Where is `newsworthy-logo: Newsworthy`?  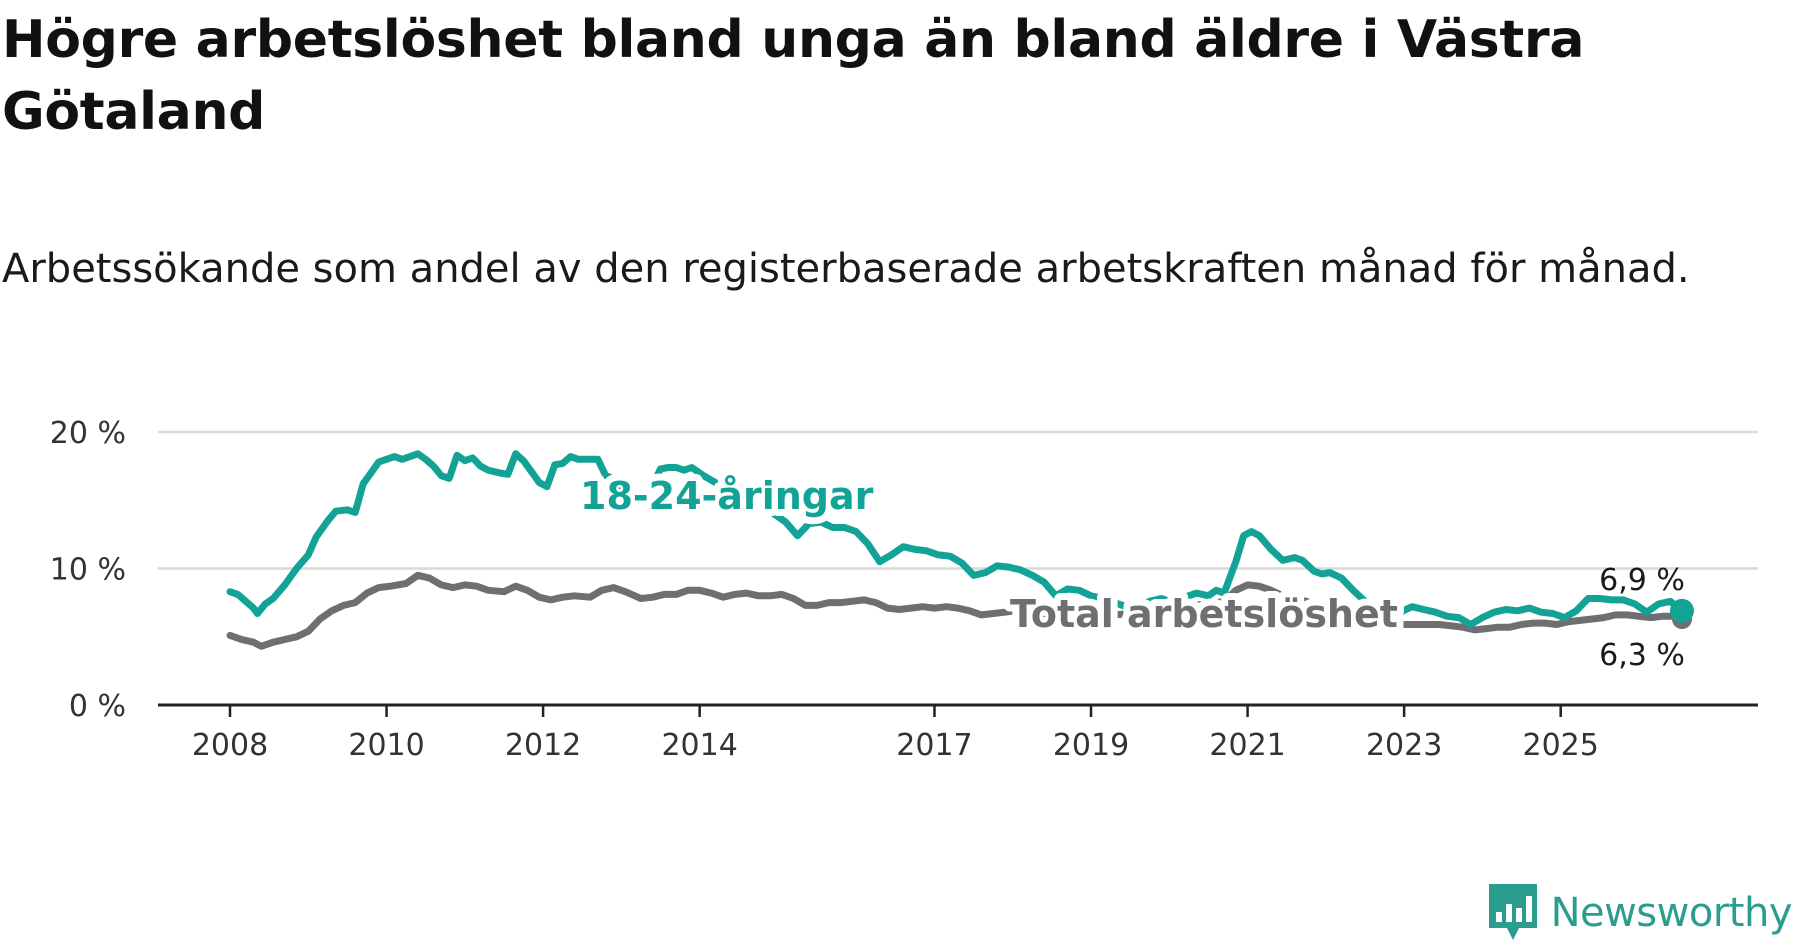
newsworthy-logo: Newsworthy is located at coordinates (1640, 913).